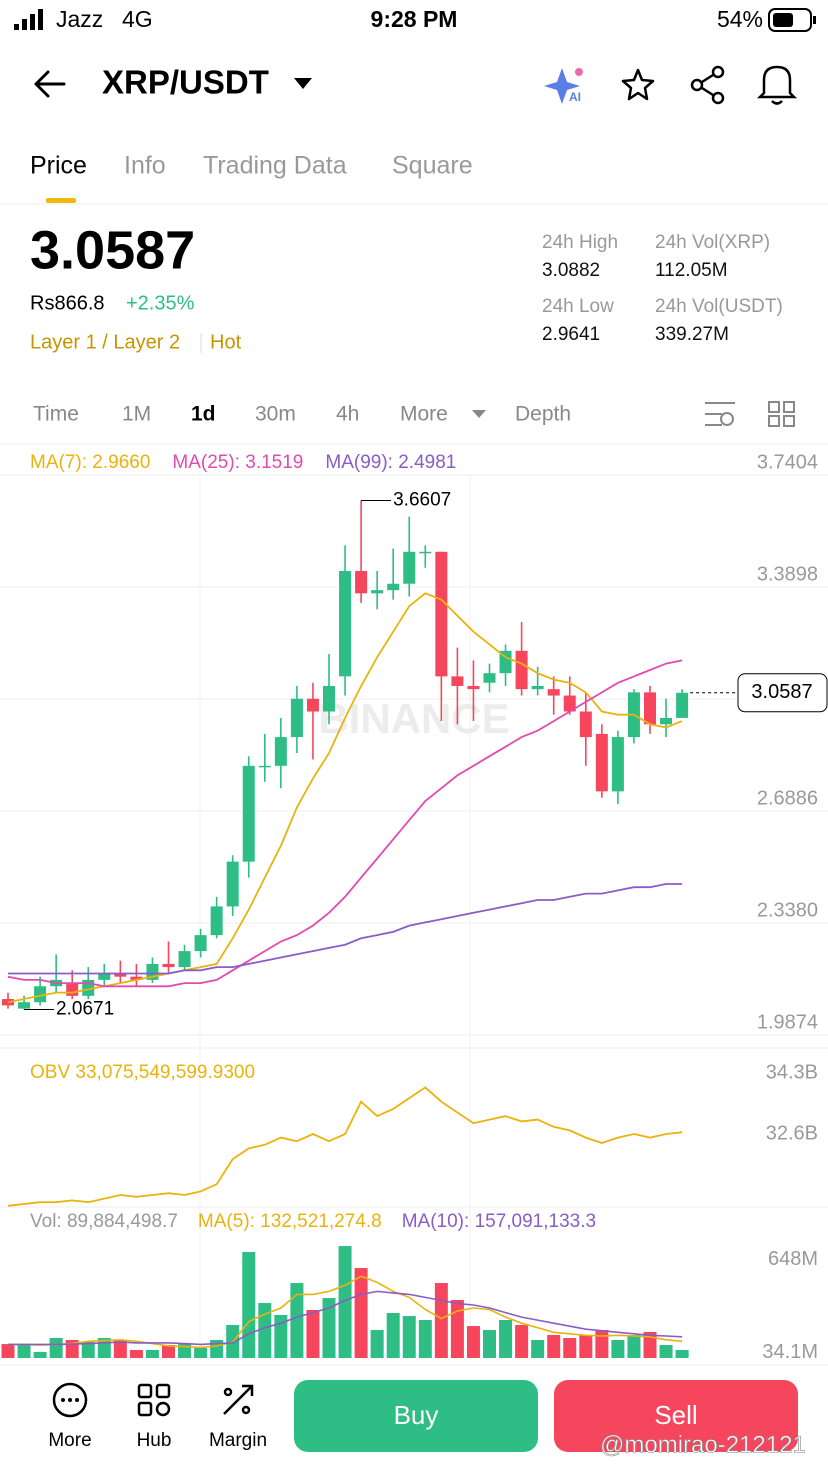  What do you see at coordinates (303, 83) in the screenshot?
I see `pair-dropdown` at bounding box center [303, 83].